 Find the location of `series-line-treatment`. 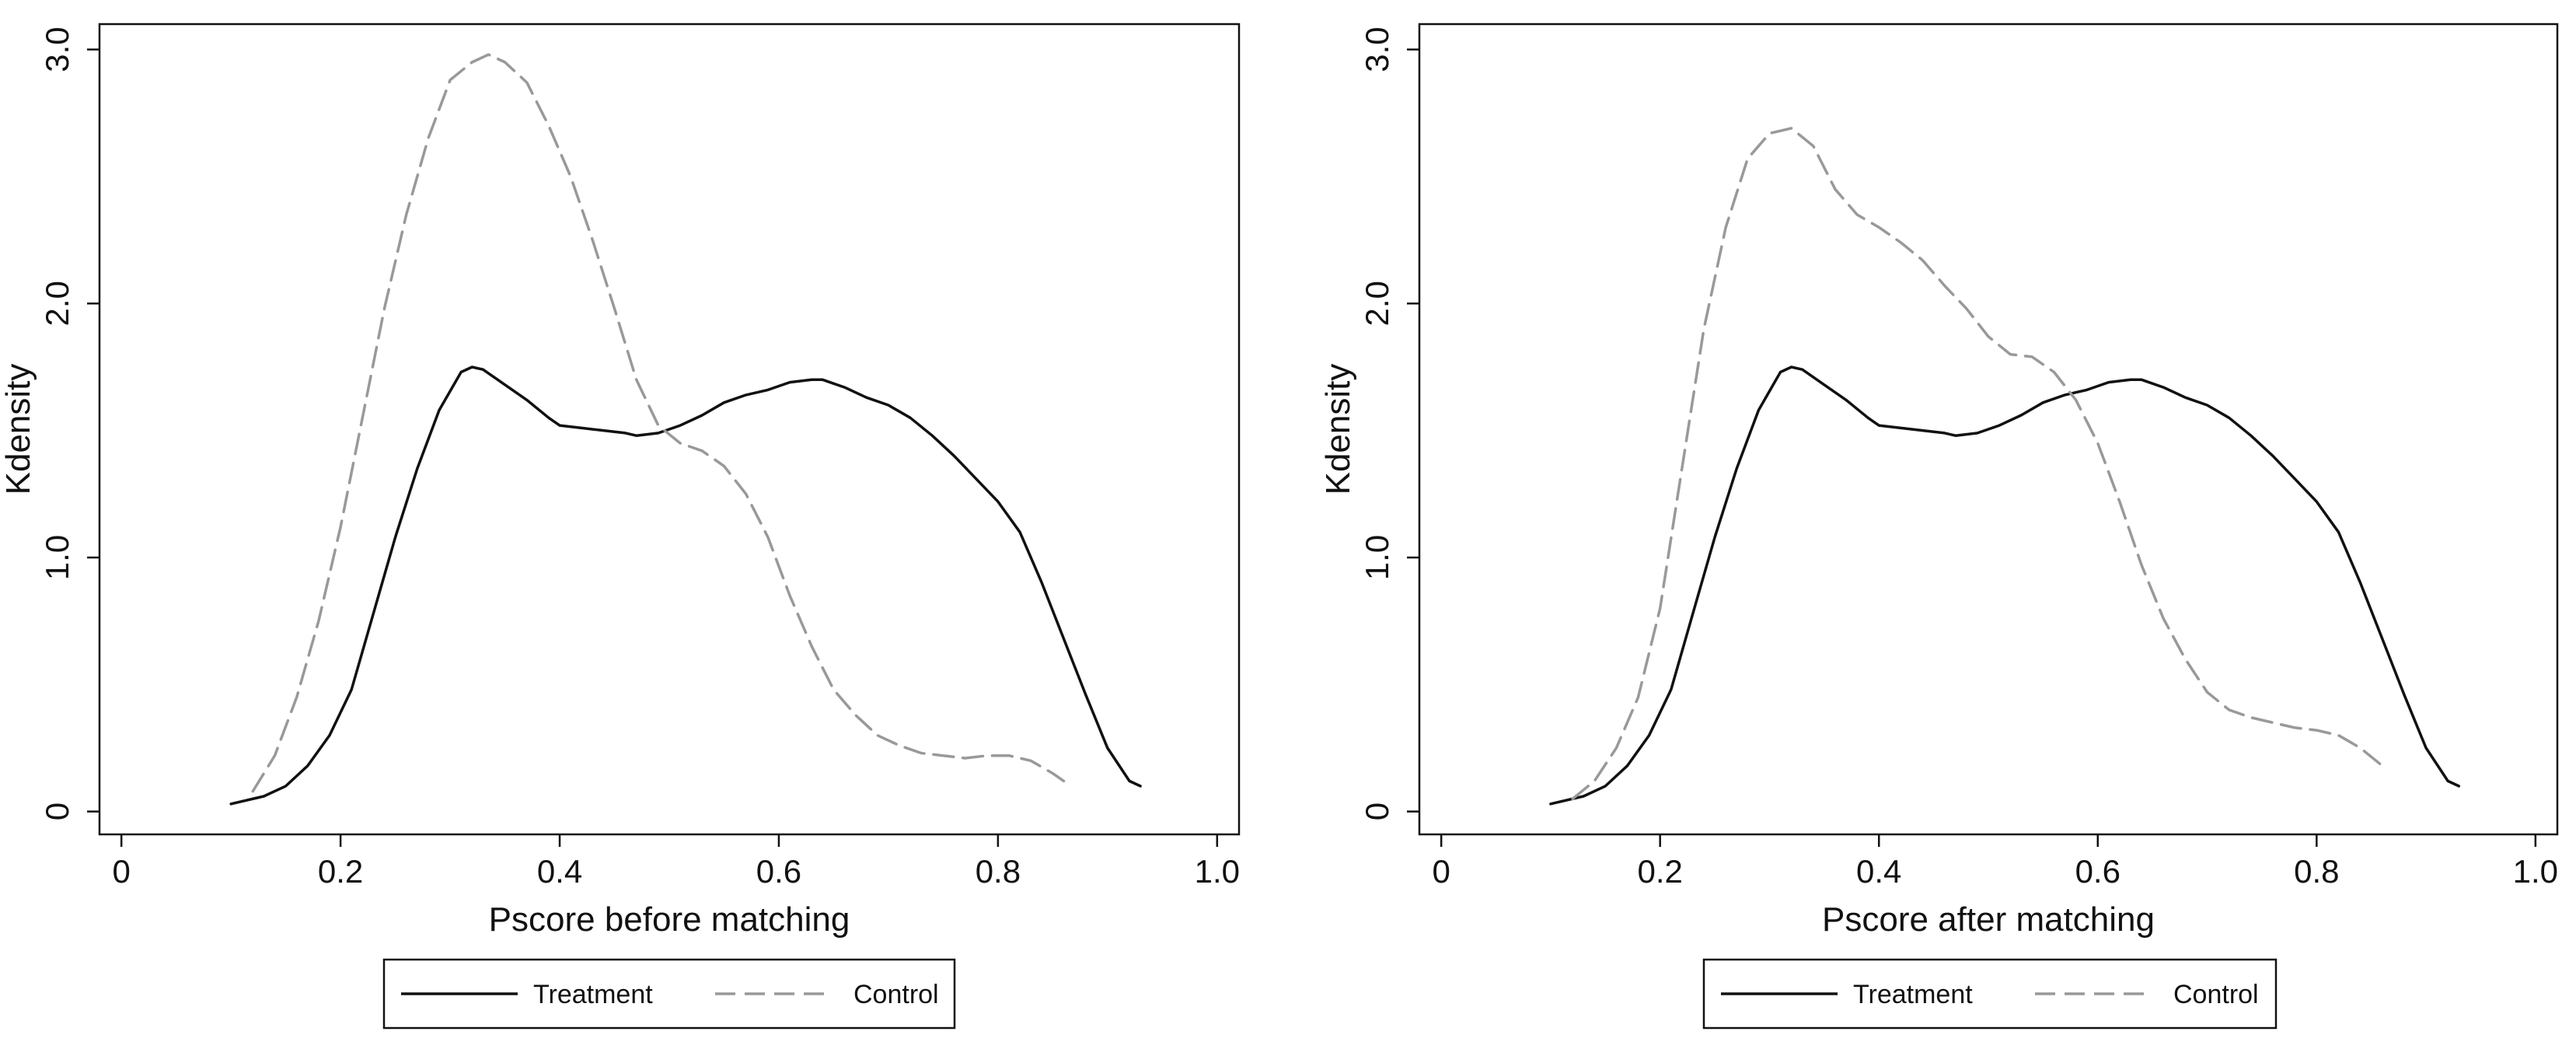

series-line-treatment is located at coordinates (2005, 585).